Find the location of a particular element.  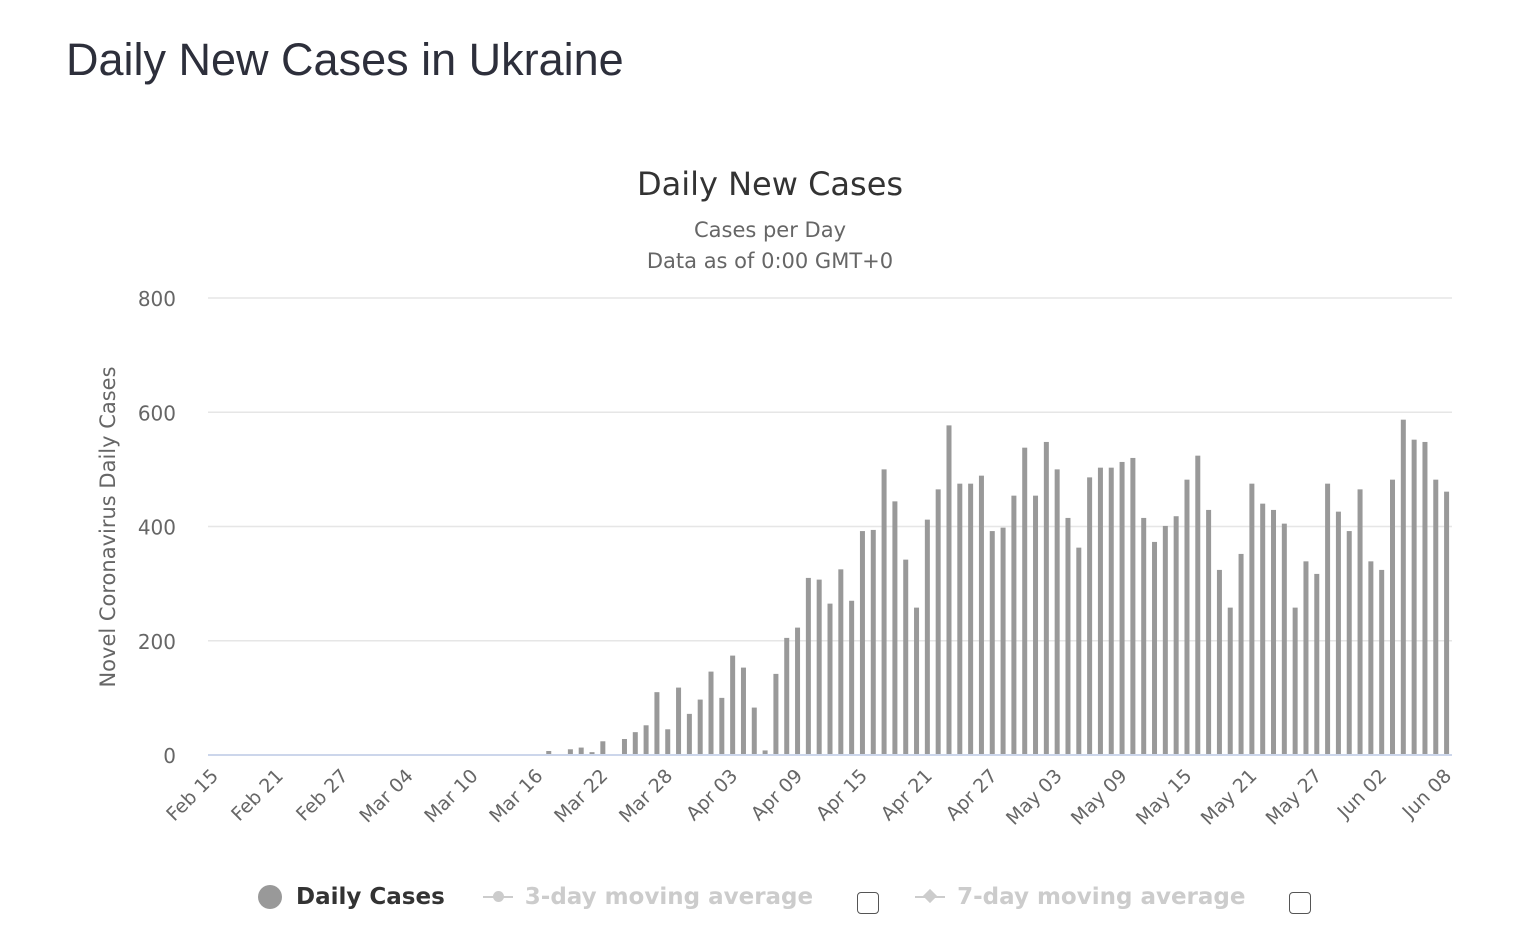

x-tick-label: Feb 21 is located at coordinates (257, 795).